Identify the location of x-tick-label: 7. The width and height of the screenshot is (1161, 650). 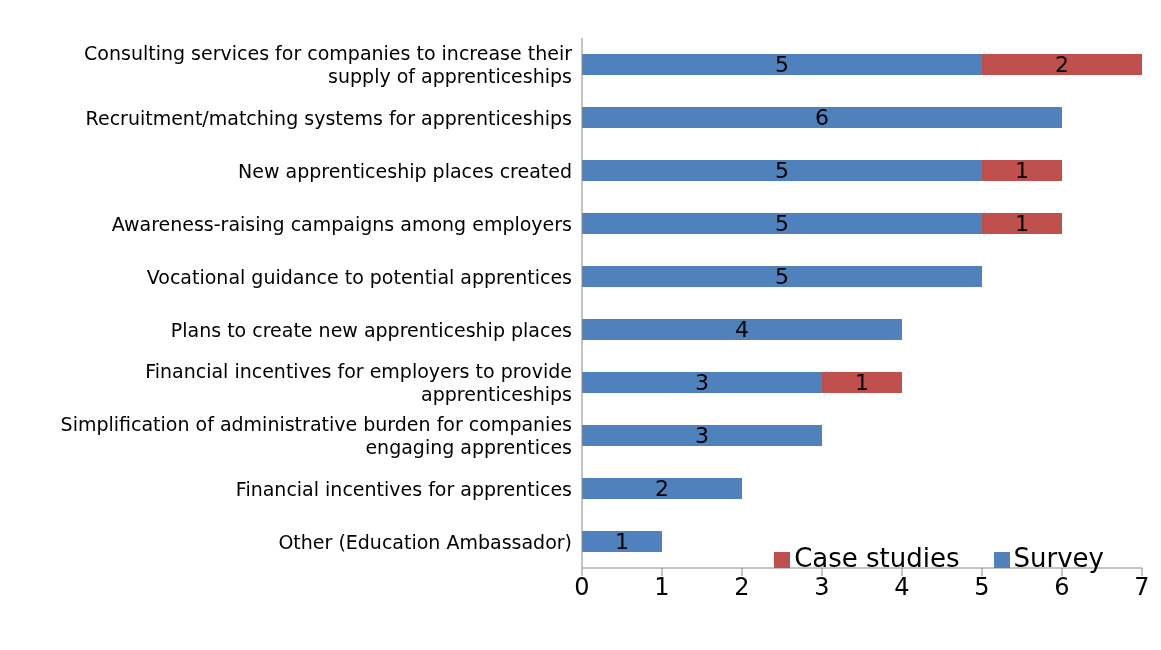
(1142, 587).